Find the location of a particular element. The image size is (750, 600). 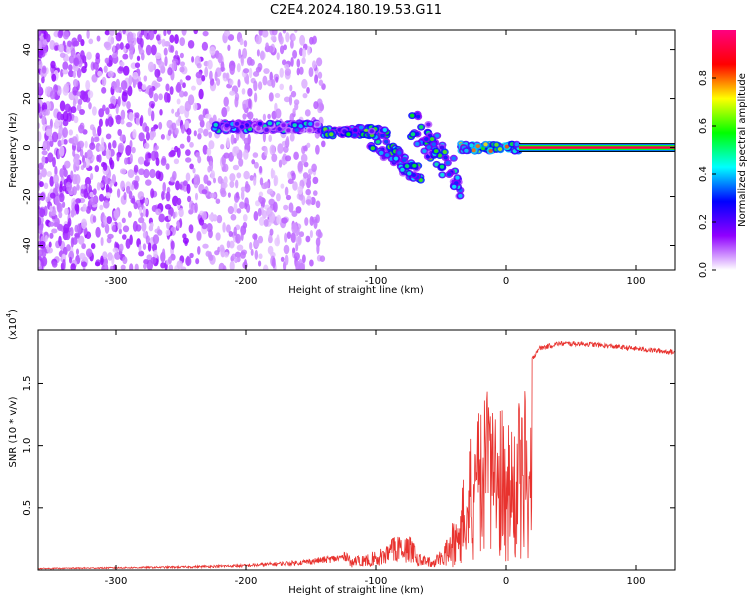

spectrogram-x-label: Height of straight line (km) is located at coordinates (356, 290).